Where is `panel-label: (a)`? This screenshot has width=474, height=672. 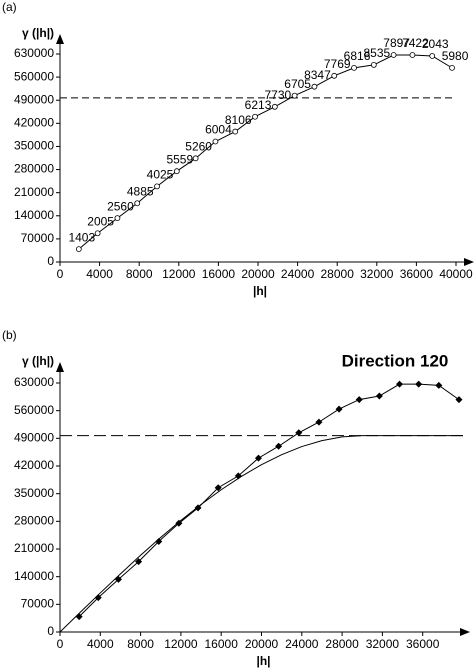
panel-label: (a) is located at coordinates (9, 7).